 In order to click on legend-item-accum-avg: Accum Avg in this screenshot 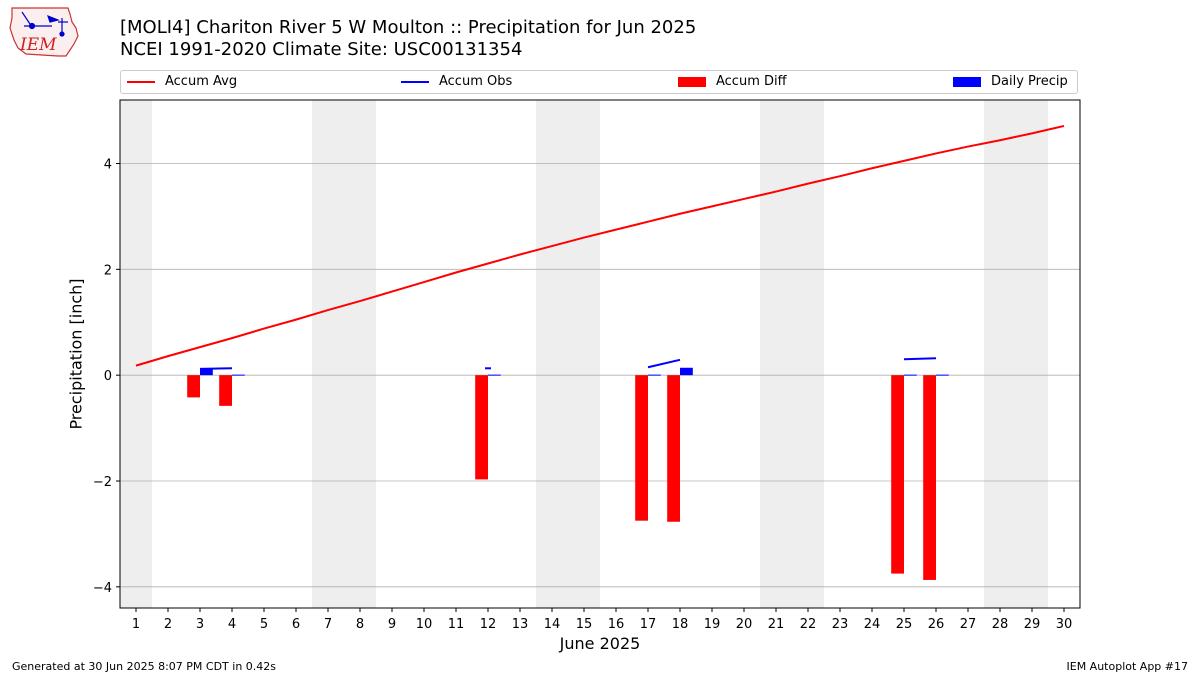, I will do `click(182, 81)`.